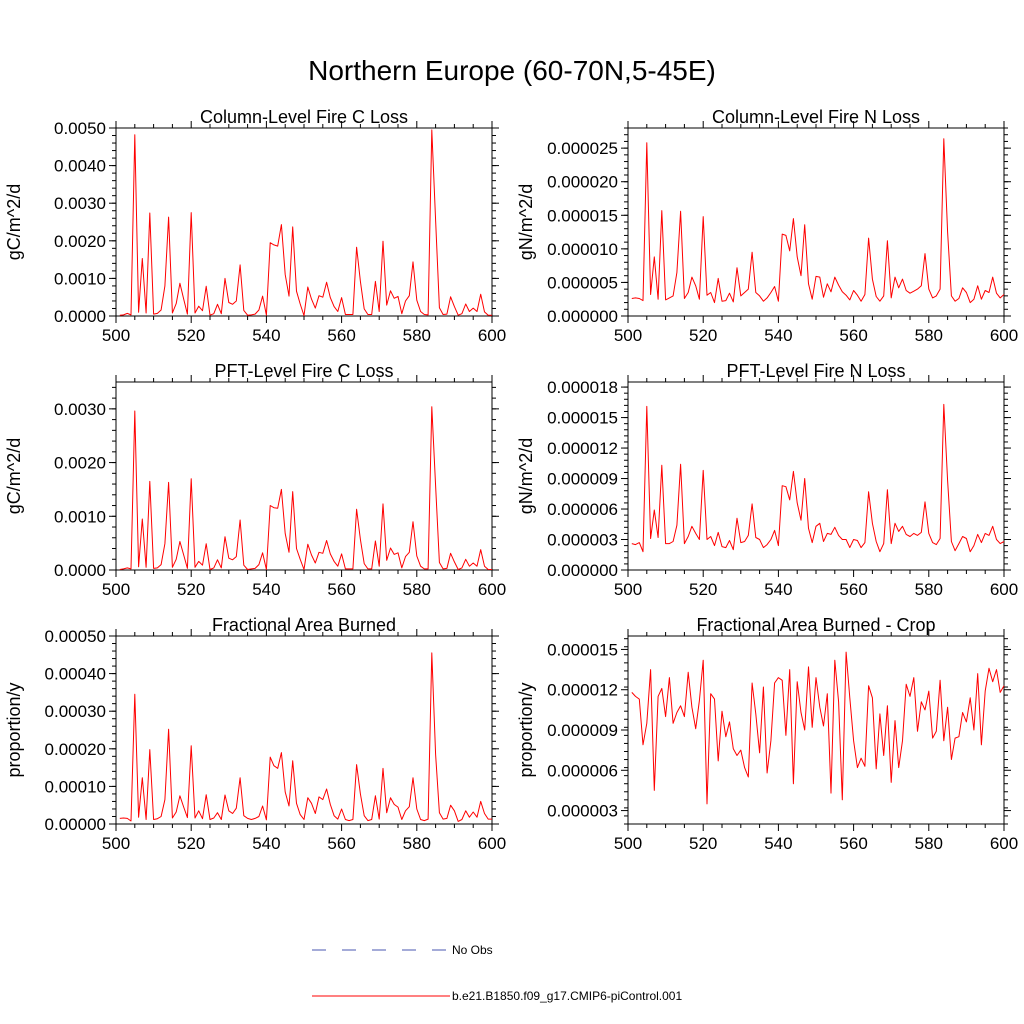 The height and width of the screenshot is (1024, 1024). I want to click on panel-title: PFT-Level Fire N Loss, so click(815, 371).